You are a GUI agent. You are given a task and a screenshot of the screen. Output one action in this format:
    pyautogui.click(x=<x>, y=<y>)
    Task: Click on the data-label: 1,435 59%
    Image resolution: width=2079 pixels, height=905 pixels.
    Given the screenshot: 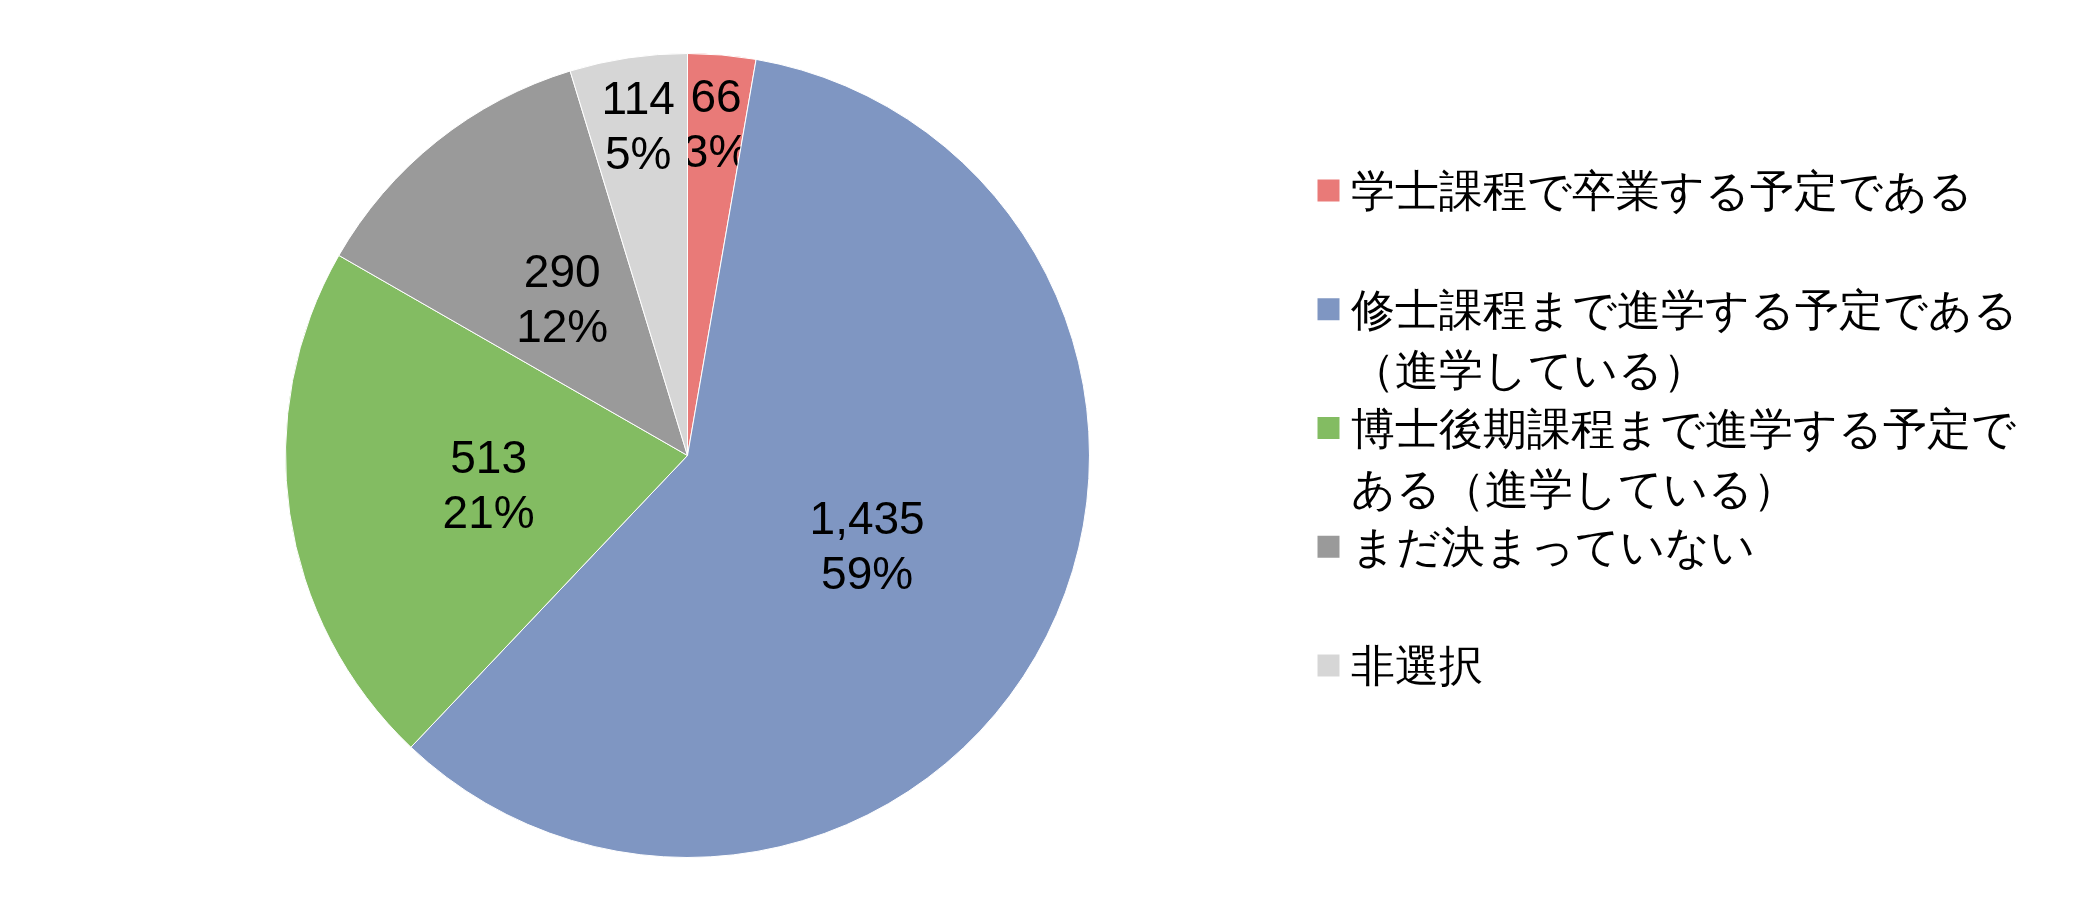 What is the action you would take?
    pyautogui.click(x=867, y=546)
    